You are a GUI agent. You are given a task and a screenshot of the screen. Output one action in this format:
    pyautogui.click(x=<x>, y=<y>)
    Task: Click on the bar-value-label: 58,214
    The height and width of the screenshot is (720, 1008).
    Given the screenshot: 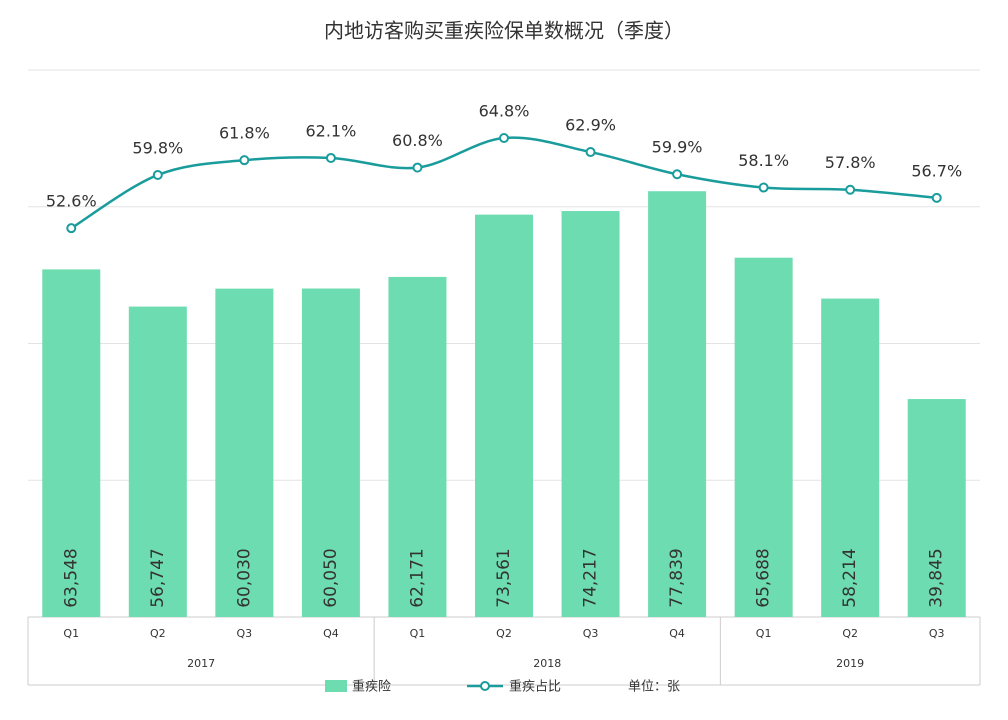 What is the action you would take?
    pyautogui.click(x=850, y=577)
    